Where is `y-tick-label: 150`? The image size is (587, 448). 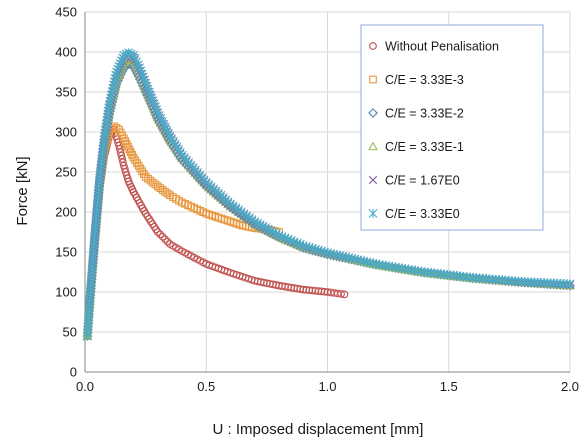 y-tick-label: 150 is located at coordinates (66, 252).